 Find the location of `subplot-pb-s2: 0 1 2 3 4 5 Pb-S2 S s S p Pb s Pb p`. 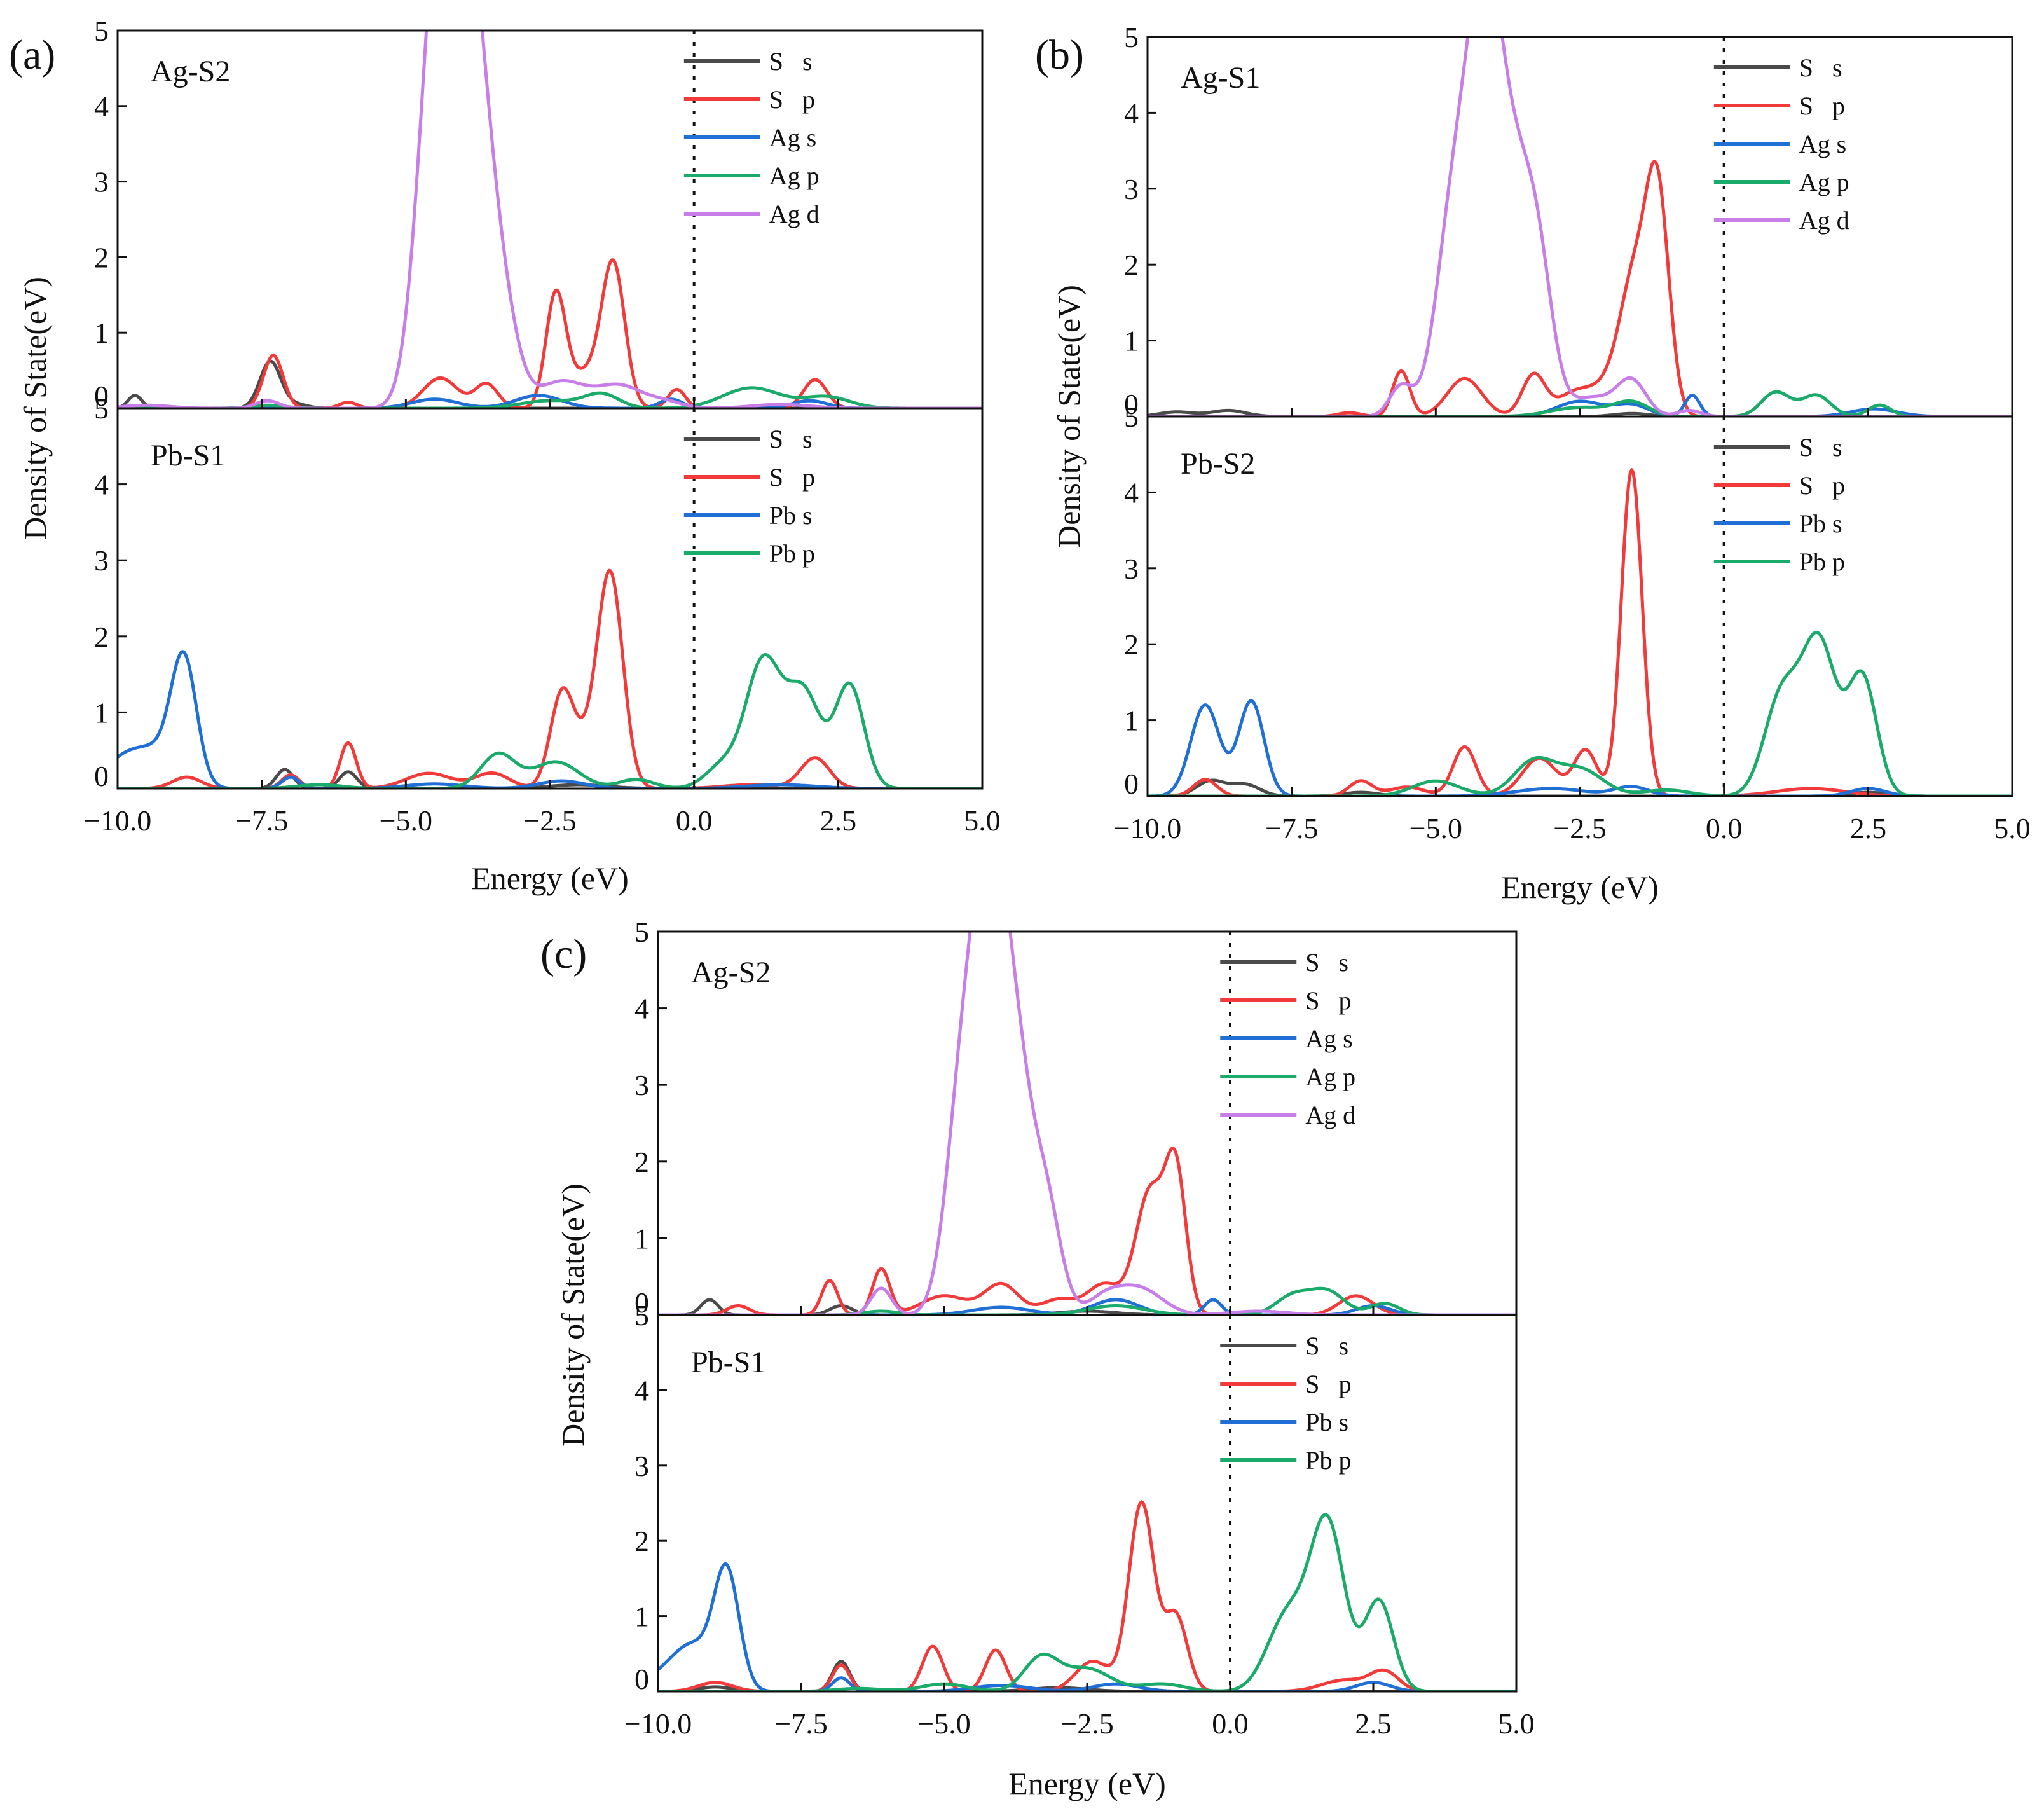

subplot-pb-s2: 0 1 2 3 4 5 Pb-S2 S s S p Pb s Pb p is located at coordinates (1568, 600).